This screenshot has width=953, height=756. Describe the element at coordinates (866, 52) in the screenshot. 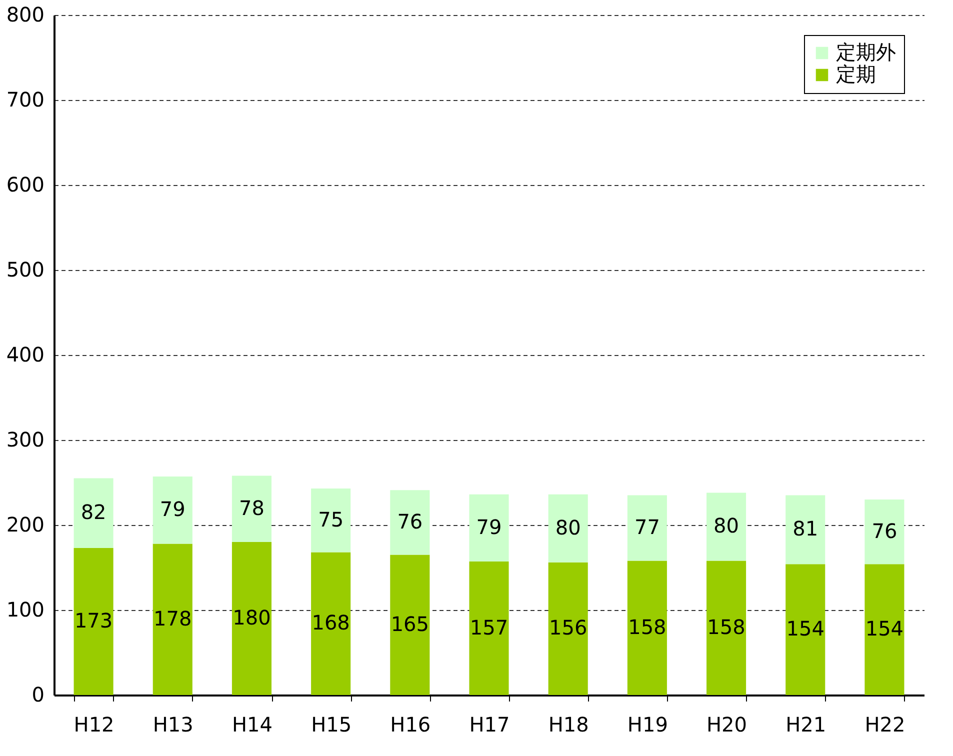

I see `legend-label: 定期外` at that location.